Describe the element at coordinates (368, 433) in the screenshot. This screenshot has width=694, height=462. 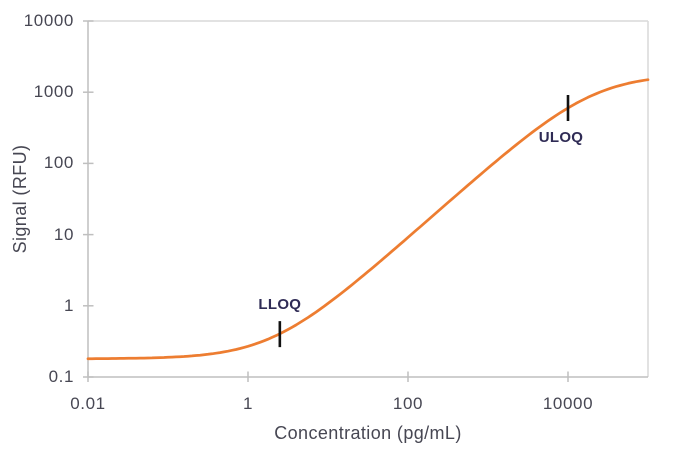
I see `x-axis-title: Concentration (pg/mL)` at that location.